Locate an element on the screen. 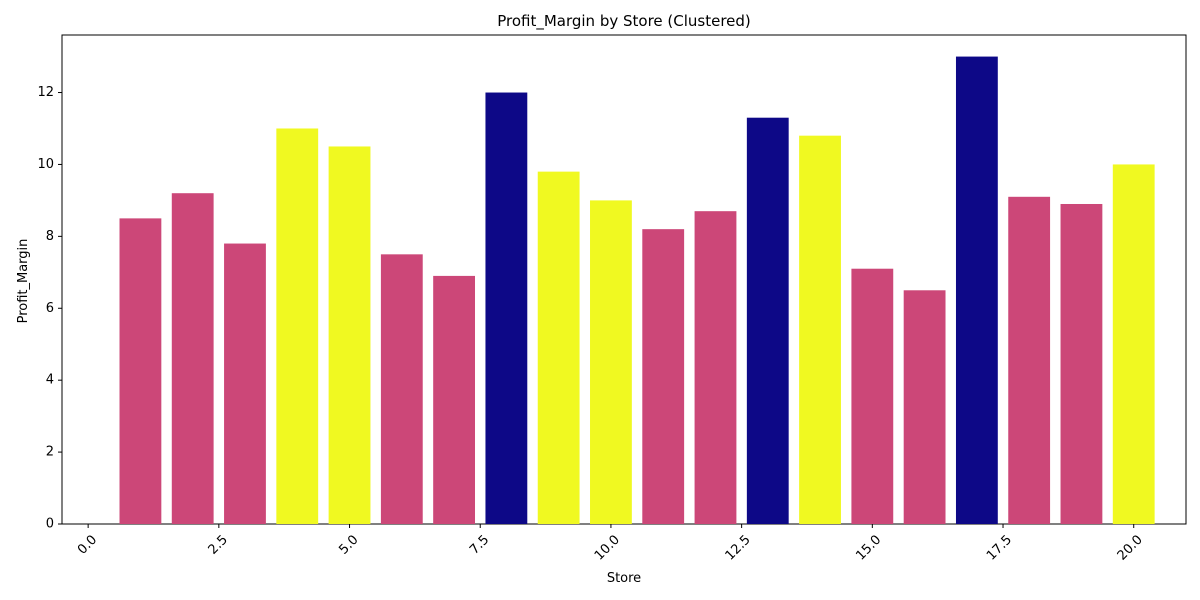 The width and height of the screenshot is (1200, 600). y-tick-label: 4 is located at coordinates (50, 380).